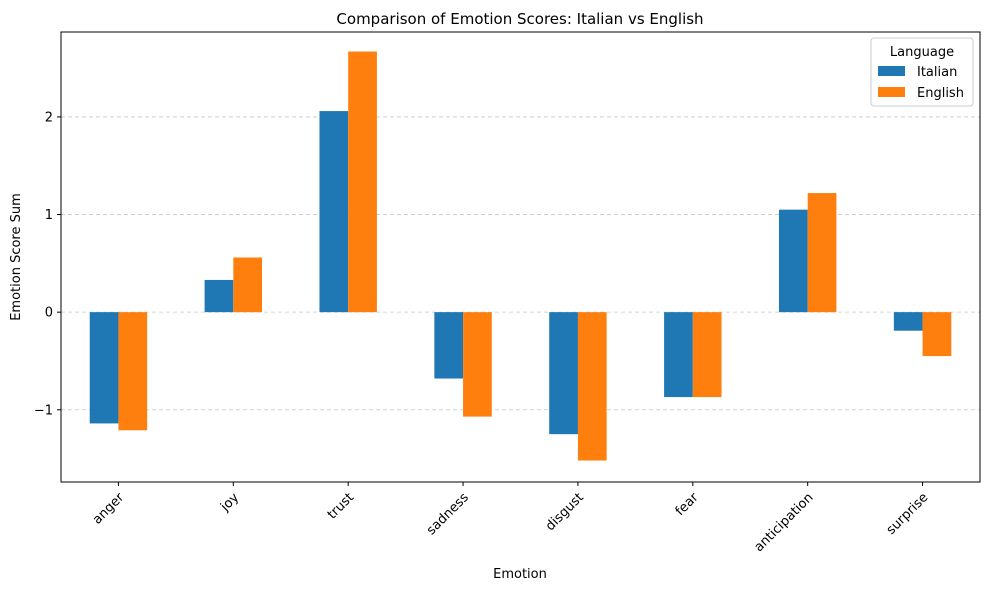 This screenshot has height=594, width=989. I want to click on y-tick-label: 1, so click(49, 215).